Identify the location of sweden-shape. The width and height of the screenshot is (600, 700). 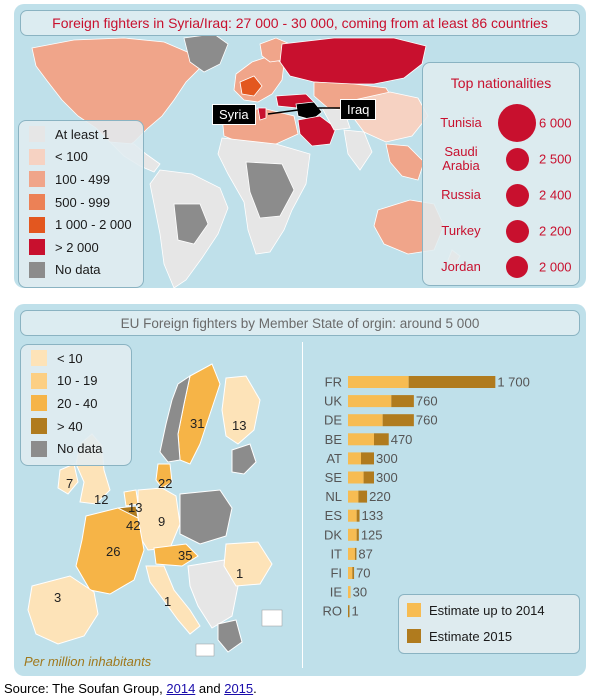
(199, 414).